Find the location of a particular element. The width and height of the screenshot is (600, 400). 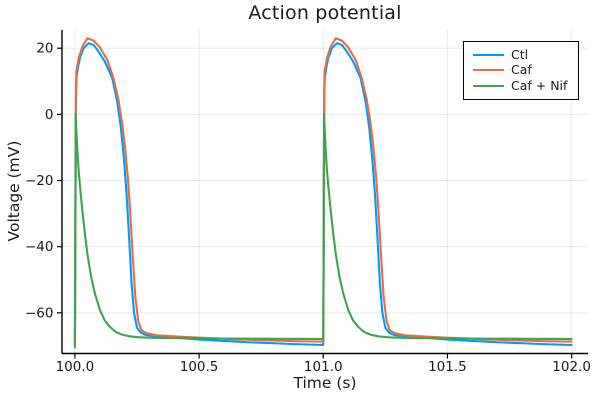

x-axis-label: Time (s) is located at coordinates (325, 383).